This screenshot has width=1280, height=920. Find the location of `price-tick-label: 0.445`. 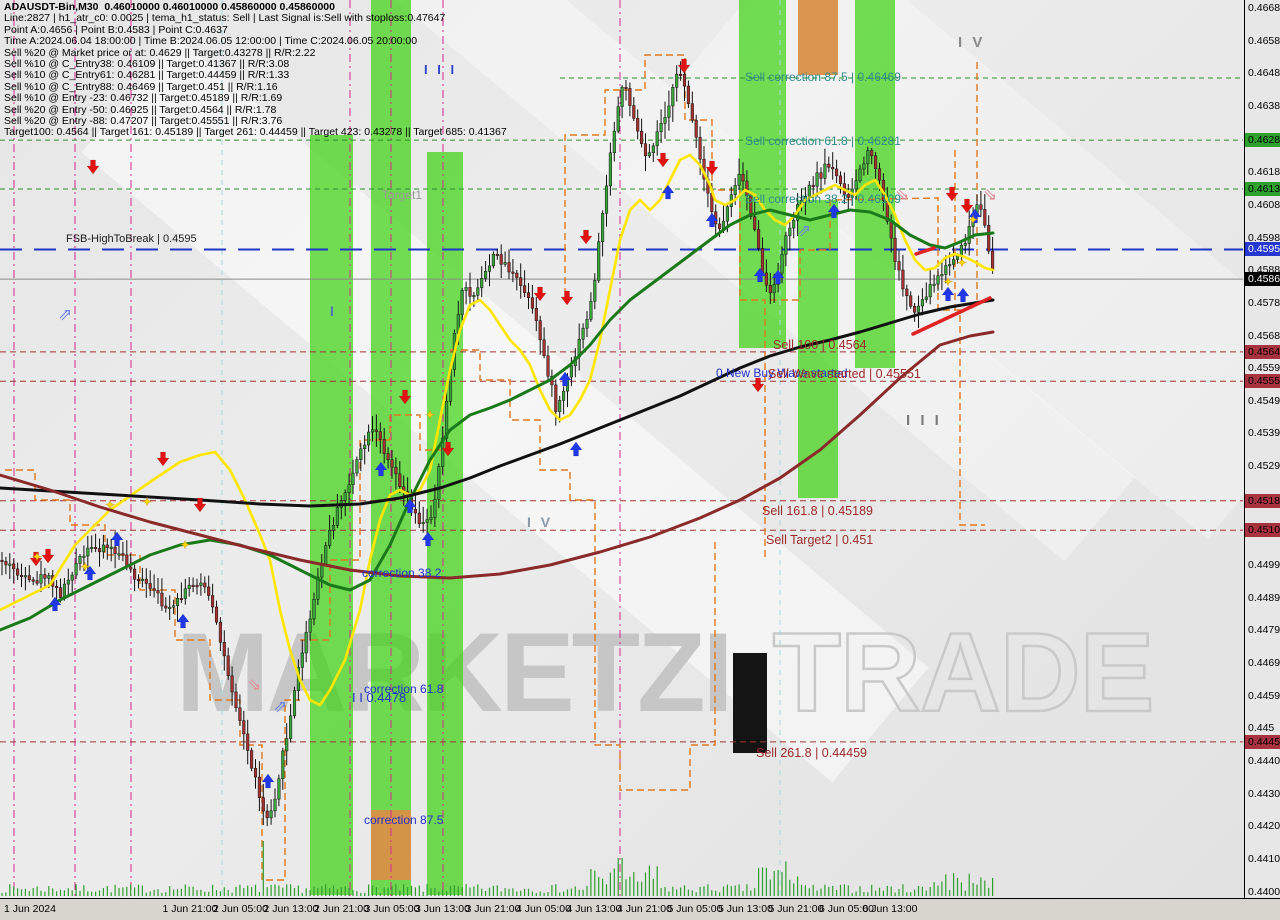

price-tick-label: 0.445 is located at coordinates (1261, 728).